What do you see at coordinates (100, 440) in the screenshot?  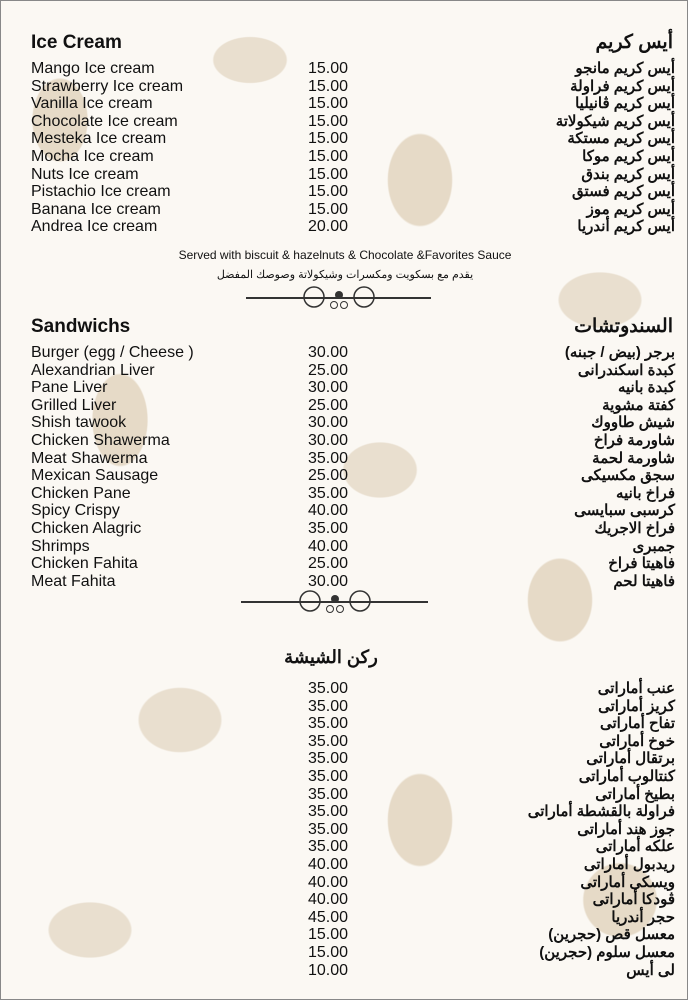 I see `item-name-en: Chicken Shawerma` at bounding box center [100, 440].